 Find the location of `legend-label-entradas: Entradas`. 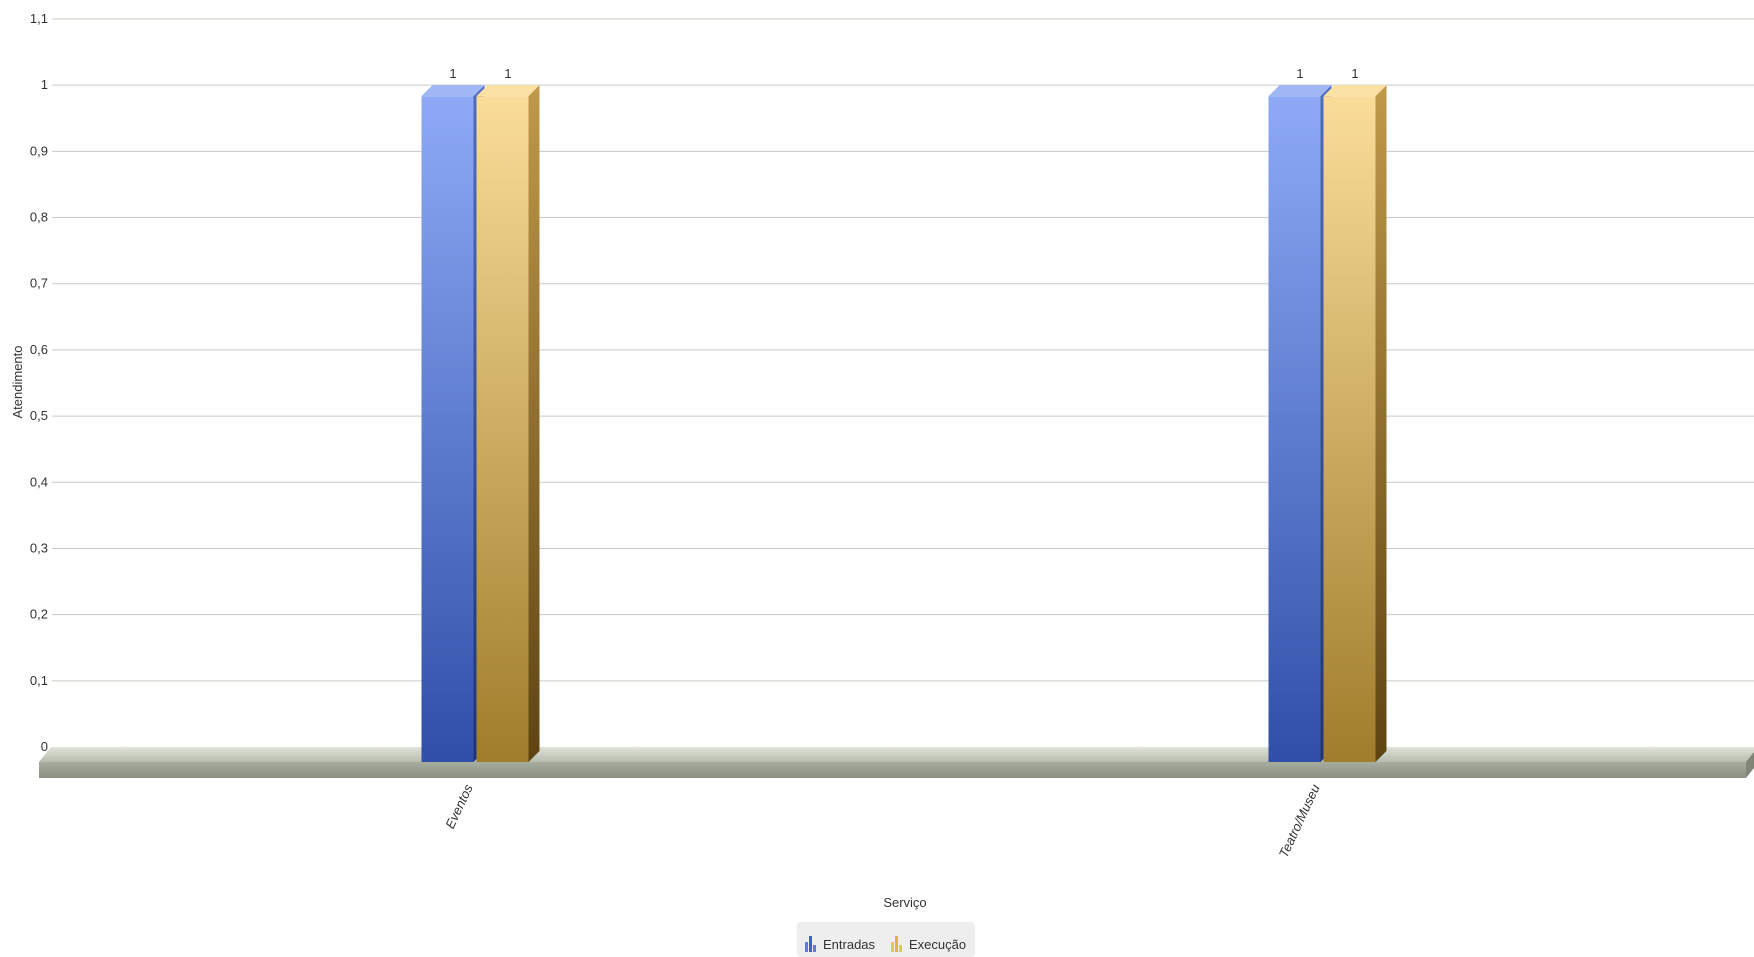

legend-label-entradas: Entradas is located at coordinates (849, 944).